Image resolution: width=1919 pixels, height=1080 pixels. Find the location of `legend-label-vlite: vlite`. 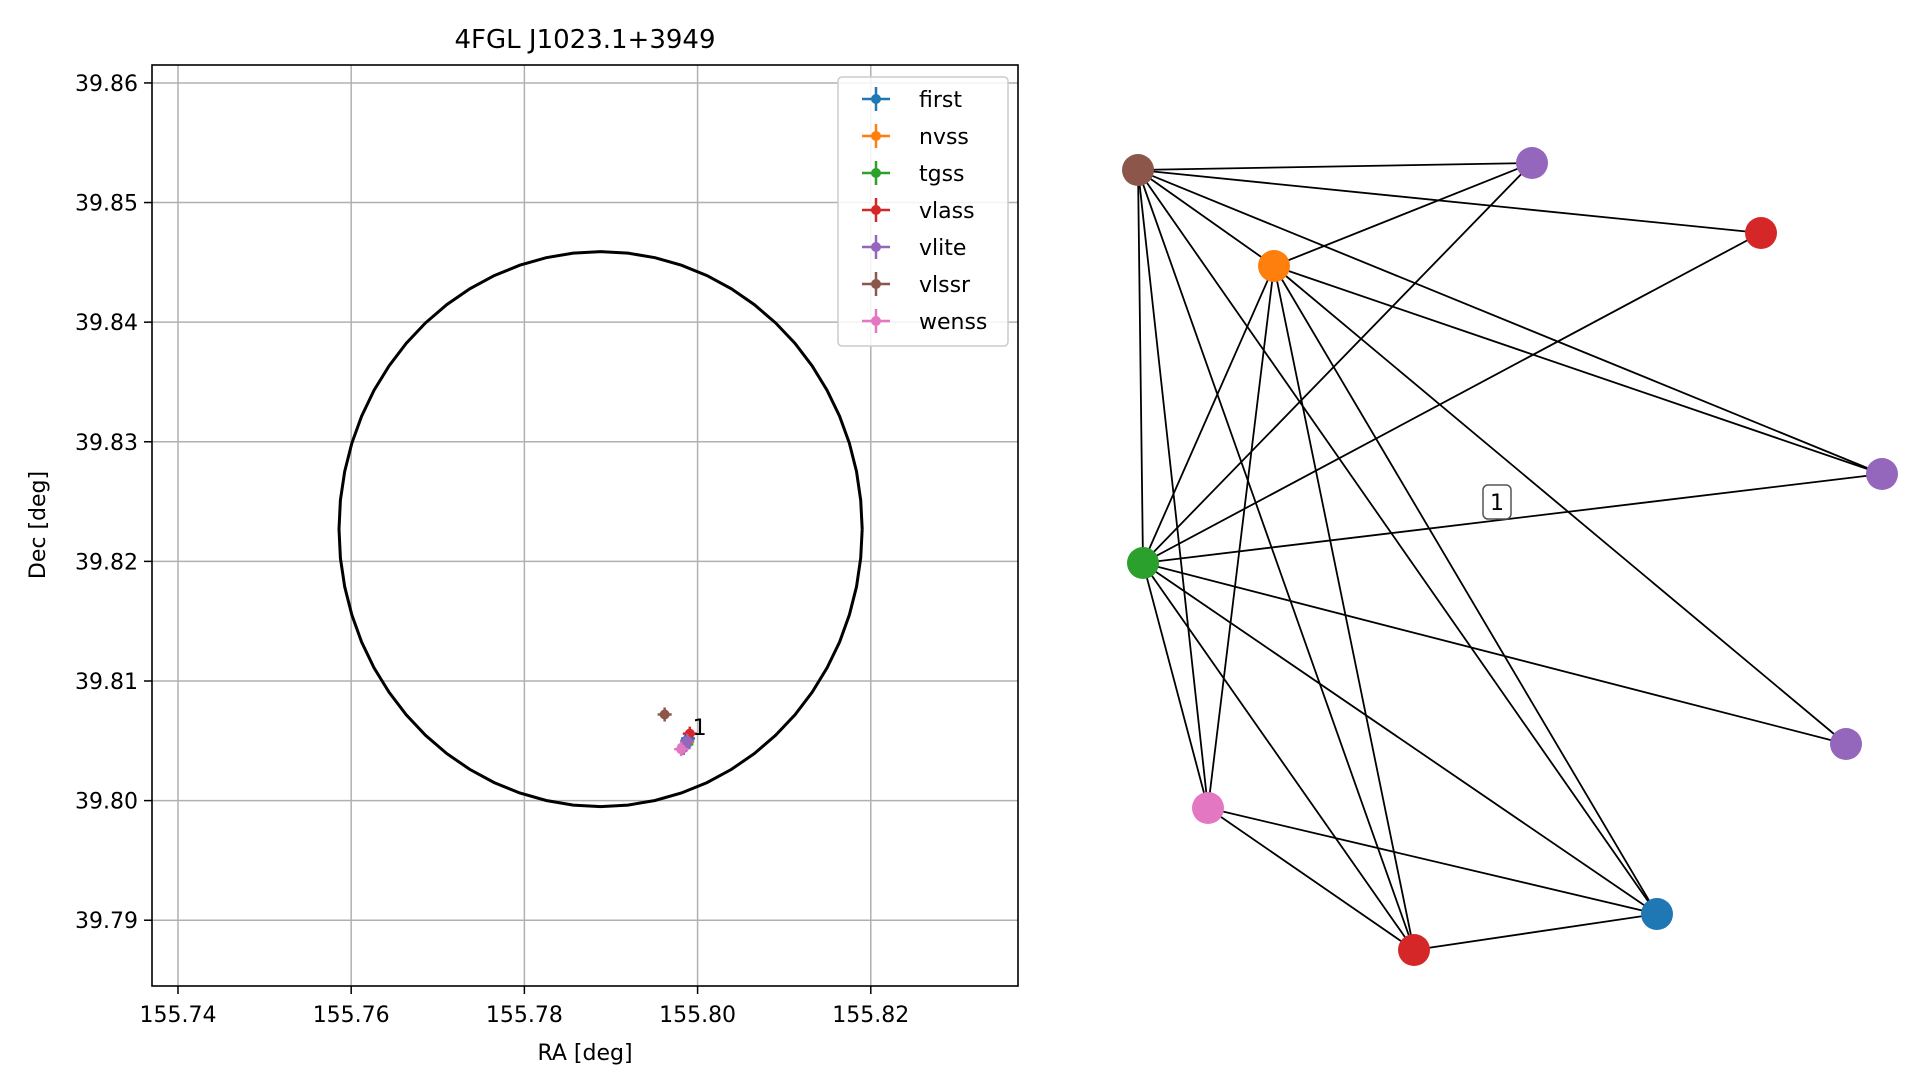

legend-label-vlite: vlite is located at coordinates (942, 248).